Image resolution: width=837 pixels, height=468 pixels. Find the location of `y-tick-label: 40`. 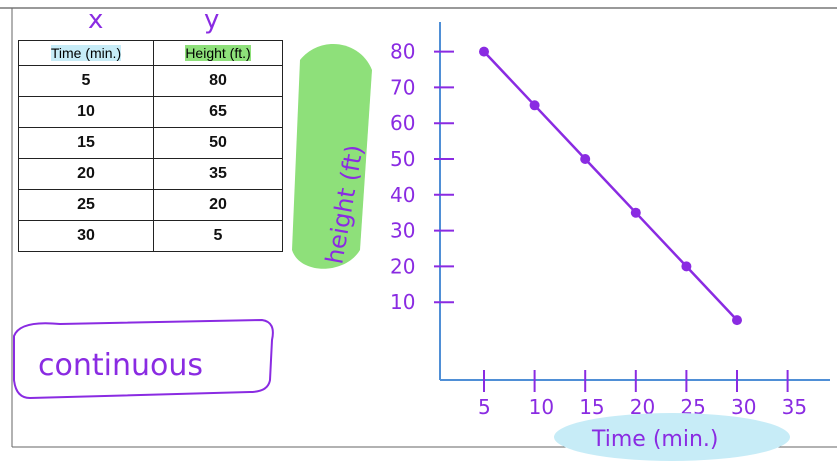

y-tick-label: 40 is located at coordinates (402, 195).